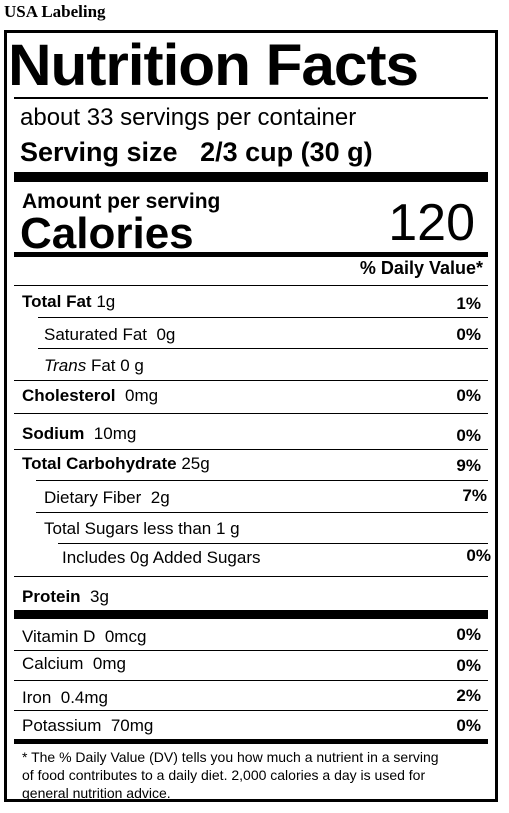 The width and height of the screenshot is (509, 813). I want to click on vitamin-amount: 0mcg, so click(125, 636).